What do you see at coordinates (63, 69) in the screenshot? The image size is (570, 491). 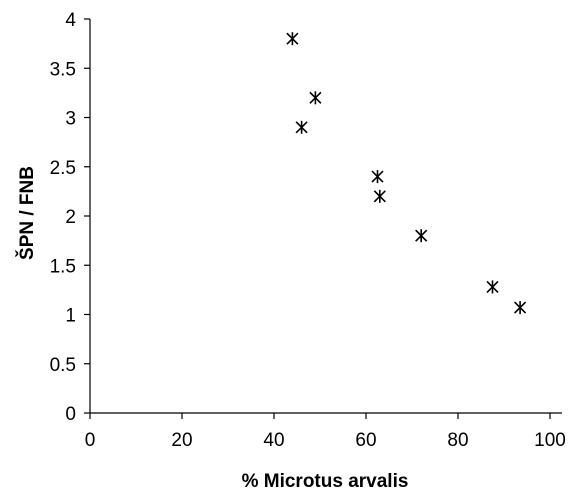 I see `y-tick-label: 3.5` at bounding box center [63, 69].